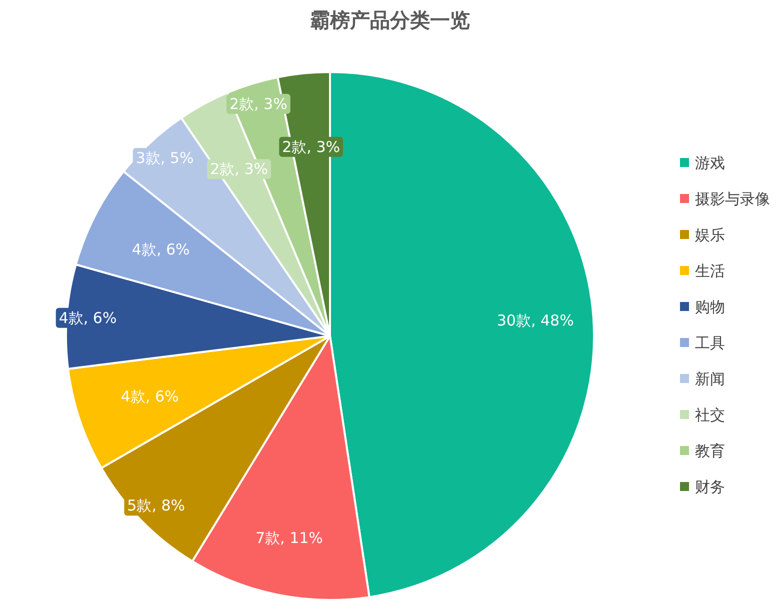 The width and height of the screenshot is (782, 614). What do you see at coordinates (535, 321) in the screenshot?
I see `data-label: 30款, 48%` at bounding box center [535, 321].